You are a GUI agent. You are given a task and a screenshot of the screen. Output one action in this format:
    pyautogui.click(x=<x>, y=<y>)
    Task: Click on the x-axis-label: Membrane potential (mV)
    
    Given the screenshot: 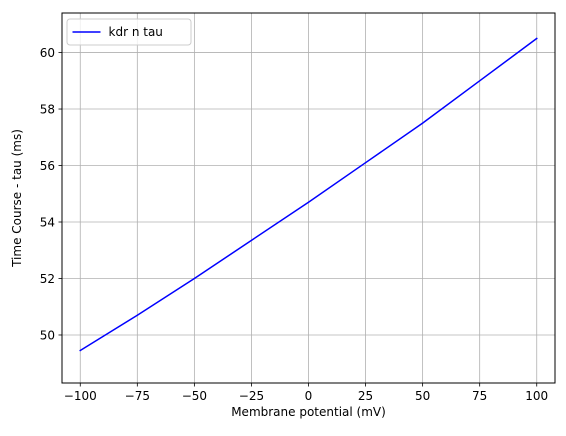 What is the action you would take?
    pyautogui.click(x=308, y=412)
    